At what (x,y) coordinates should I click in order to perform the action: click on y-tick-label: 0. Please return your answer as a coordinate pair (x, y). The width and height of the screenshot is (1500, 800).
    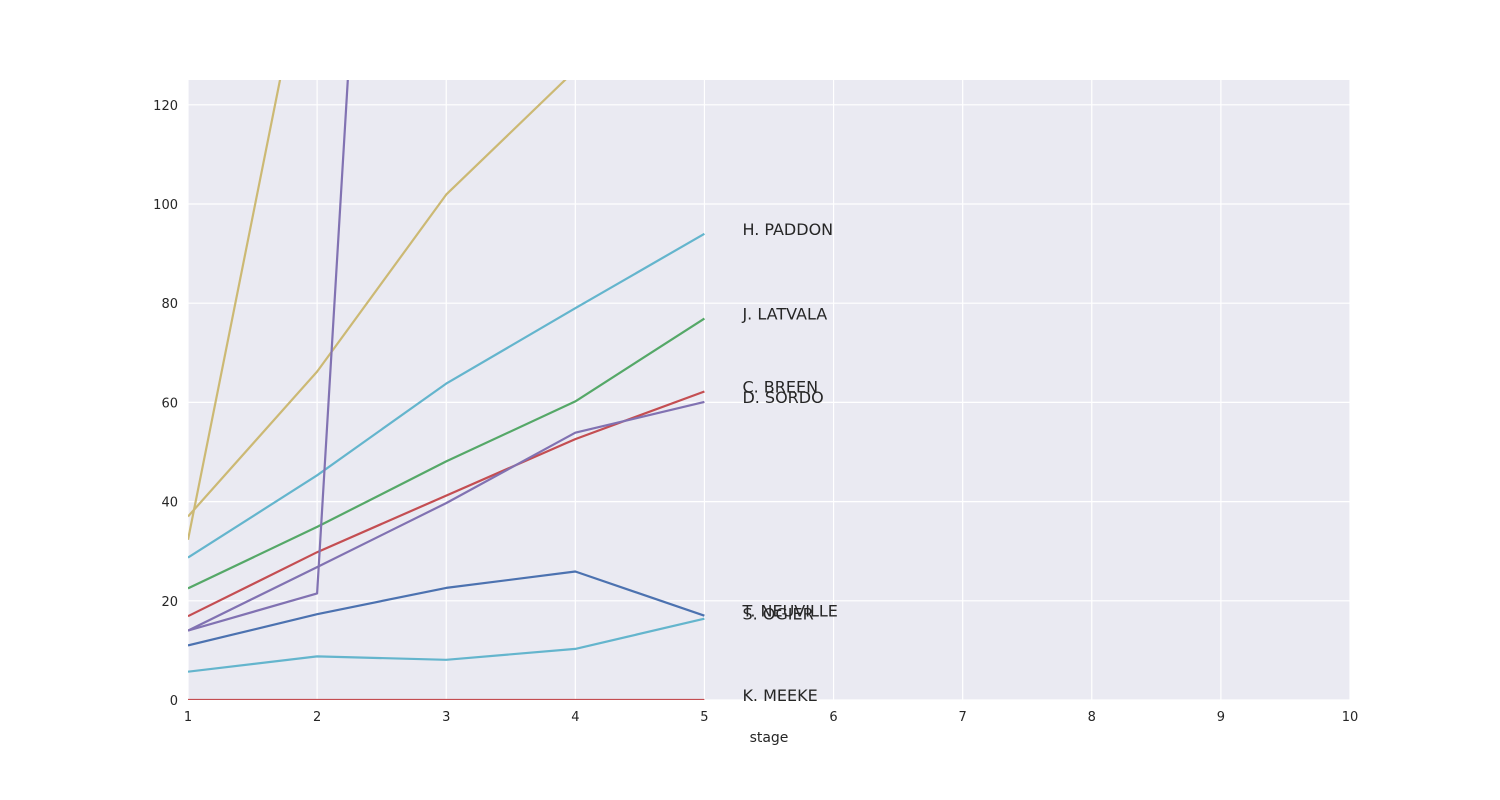
    Looking at the image, I should click on (174, 701).